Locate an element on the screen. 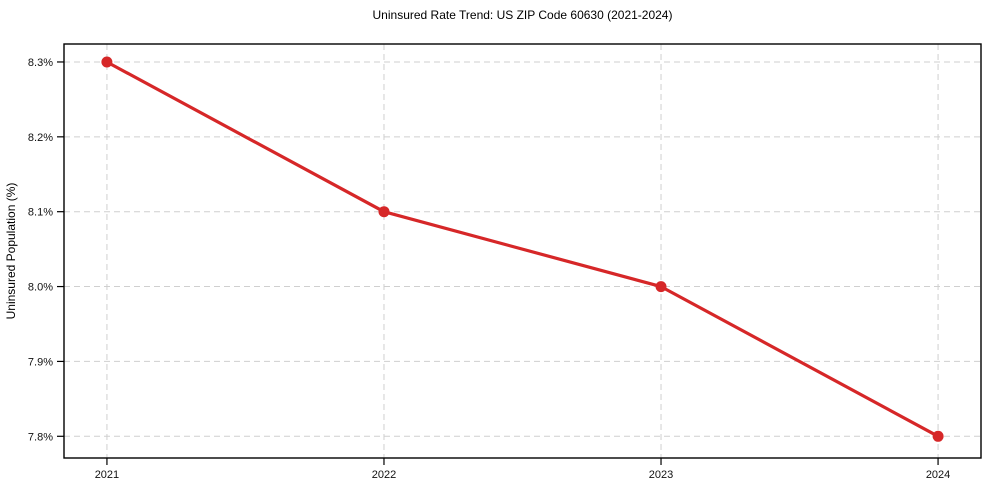 This screenshot has width=989, height=490. x-tick-label: 2022 is located at coordinates (384, 475).